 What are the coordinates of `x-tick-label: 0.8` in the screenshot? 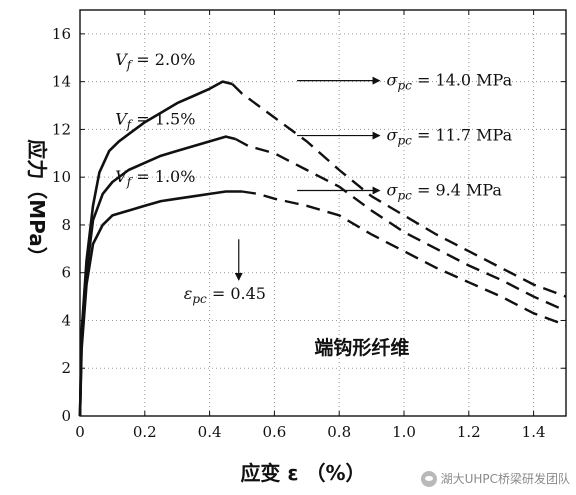 It's located at (339, 432).